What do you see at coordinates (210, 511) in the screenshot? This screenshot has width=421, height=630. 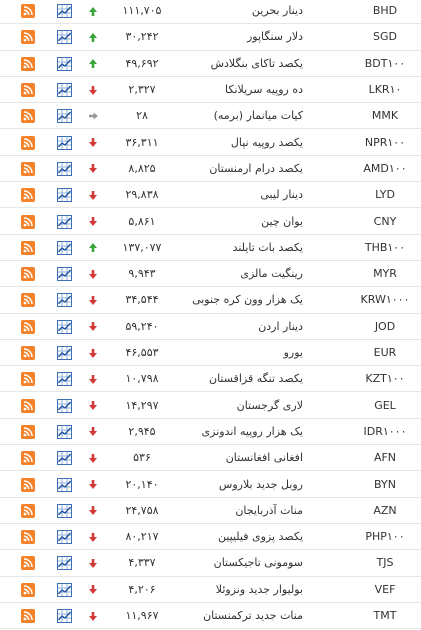 I see `rate-row: AZN منات آذربایجان ۲۴,۷۵۸` at bounding box center [210, 511].